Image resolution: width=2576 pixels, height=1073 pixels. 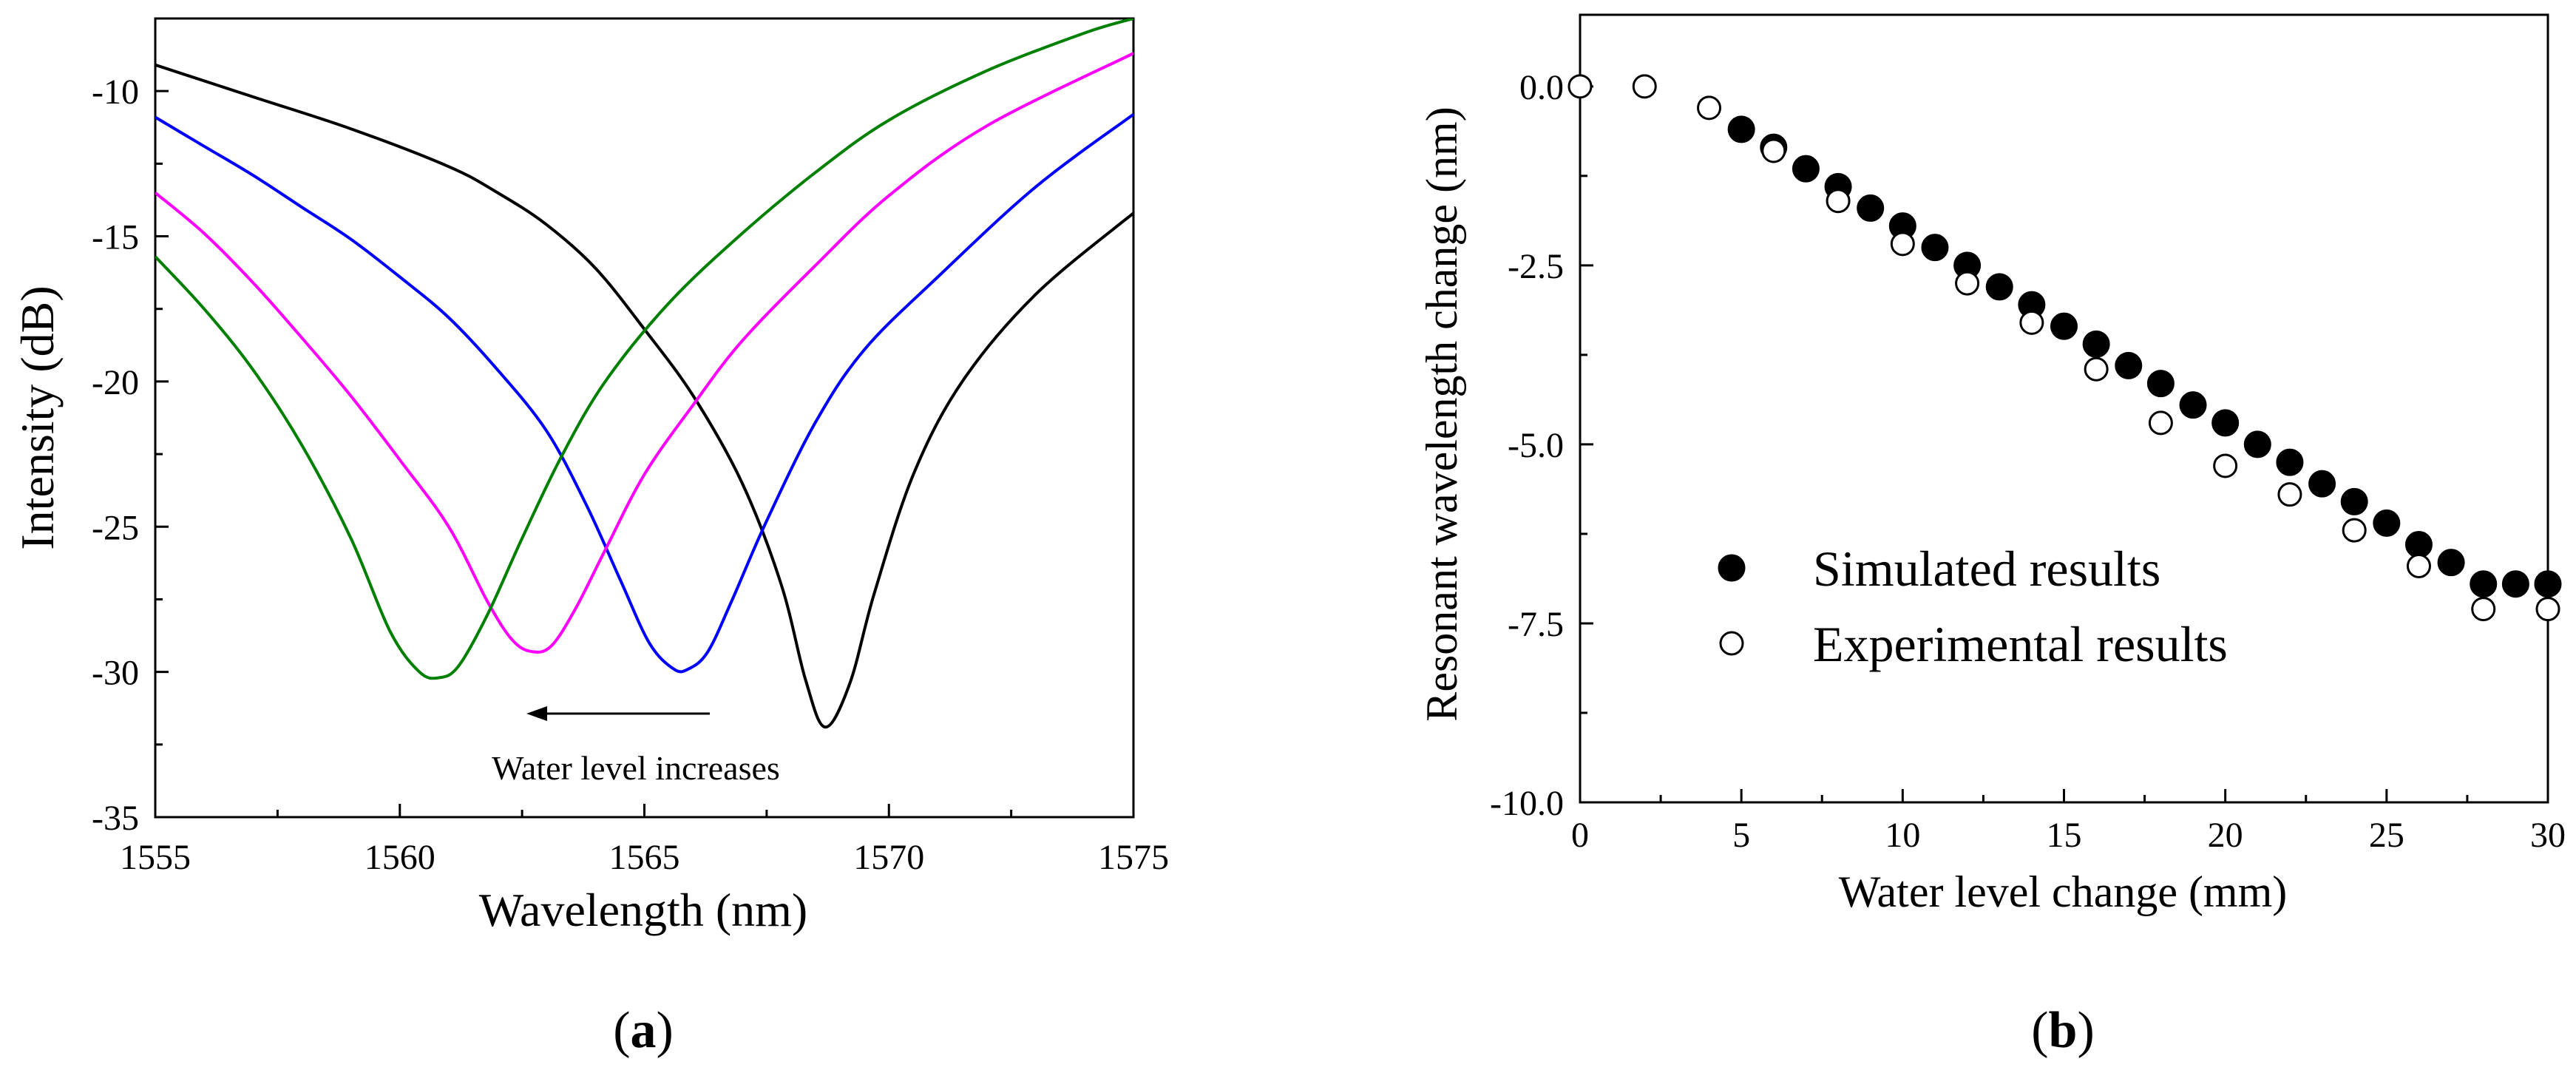 I want to click on panel-a-y-tick-label: -20, so click(x=115, y=382).